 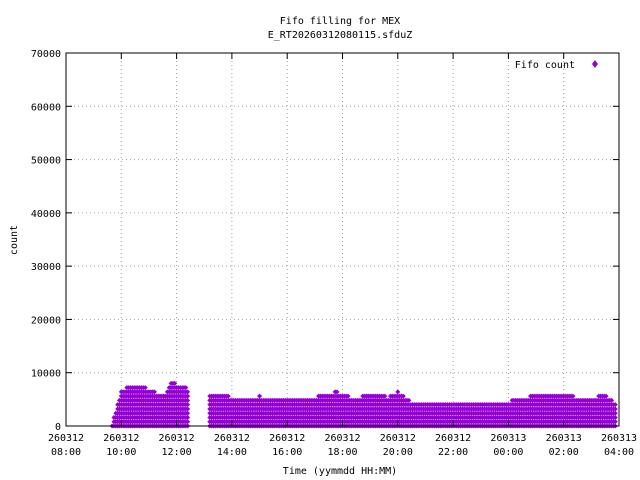 I want to click on y-tick-label: 60000, so click(x=46, y=107).